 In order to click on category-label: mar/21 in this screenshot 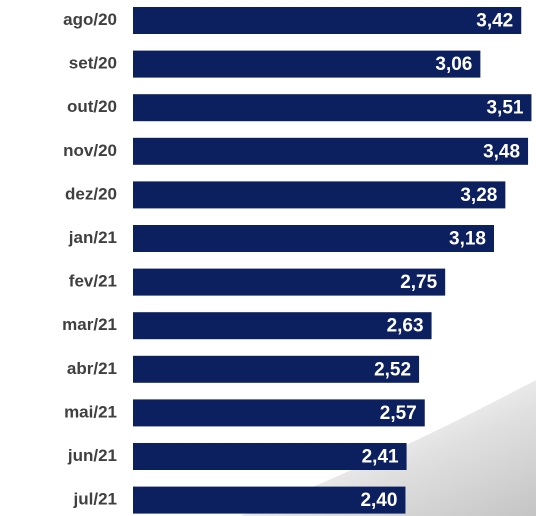, I will do `click(89, 324)`.